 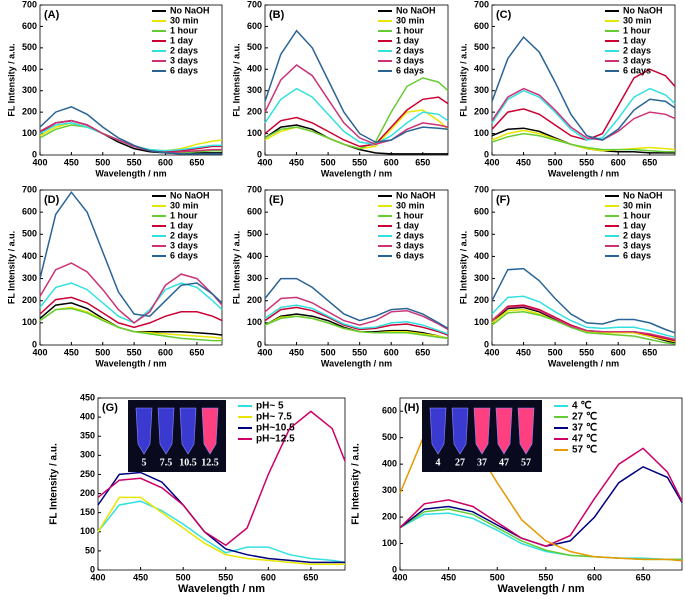 I want to click on legend-label: pH~12.5, so click(x=275, y=439).